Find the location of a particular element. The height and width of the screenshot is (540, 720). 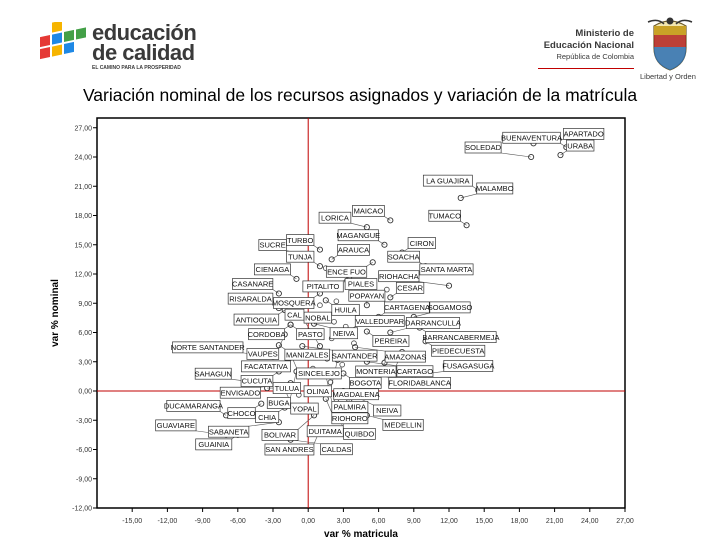

point-label: AMAZONAS is located at coordinates (405, 356).